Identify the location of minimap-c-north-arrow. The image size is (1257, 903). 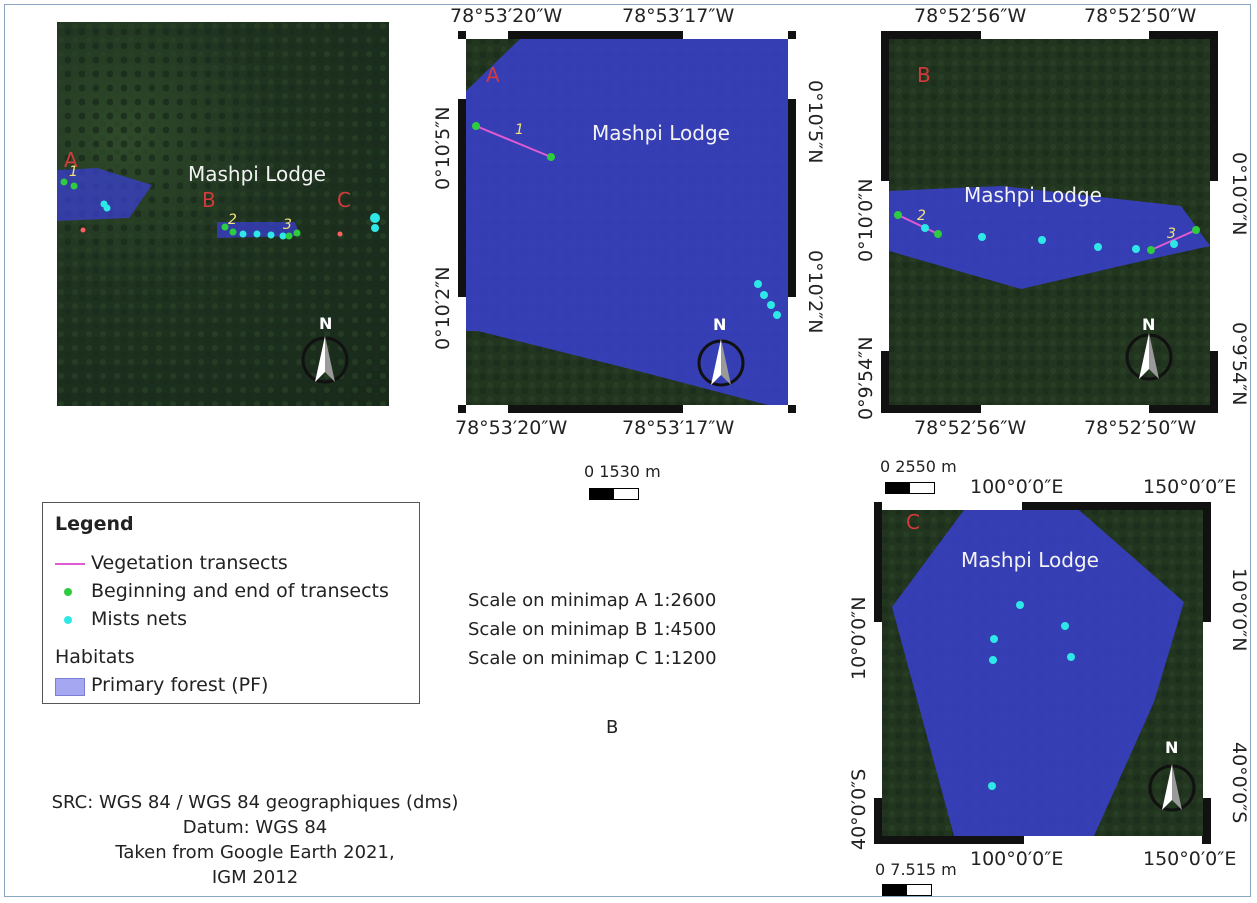
(1172, 788).